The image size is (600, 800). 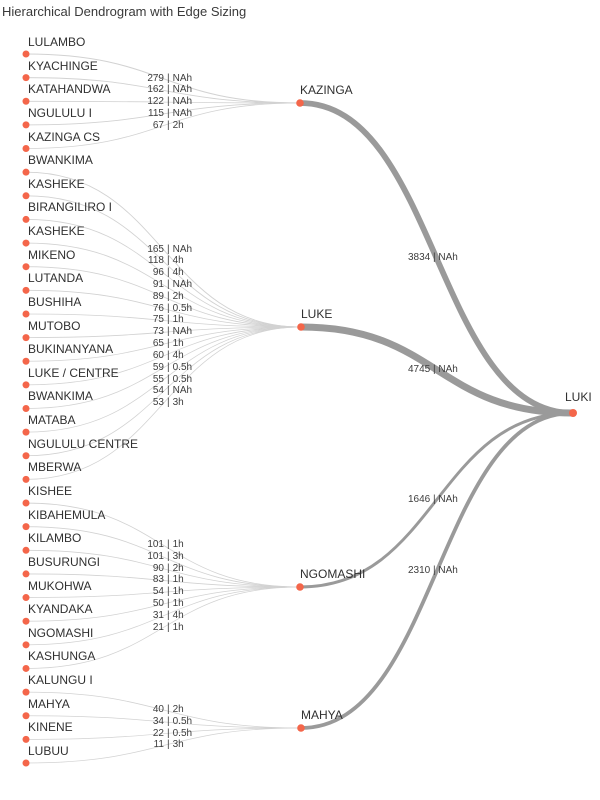 I want to click on edge-weight-label: 54 | NAh, so click(x=165, y=391).